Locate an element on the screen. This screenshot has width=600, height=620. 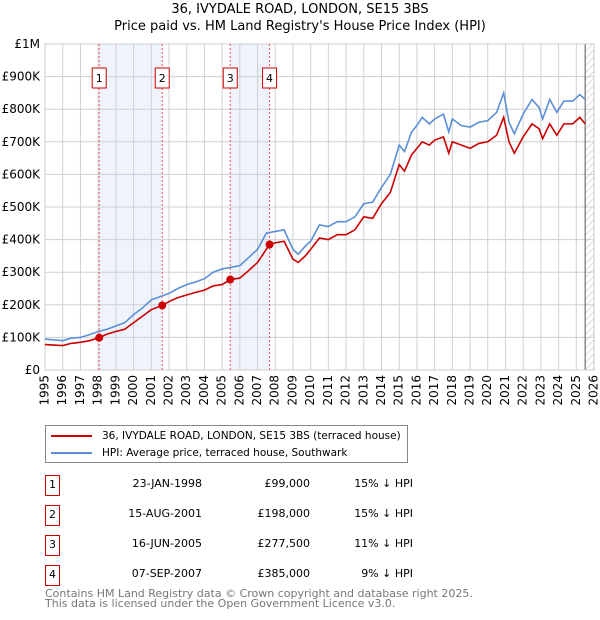
table-row: 3 16-JUN-2005 £277,500 11% ↓ HPI is located at coordinates (245, 545).